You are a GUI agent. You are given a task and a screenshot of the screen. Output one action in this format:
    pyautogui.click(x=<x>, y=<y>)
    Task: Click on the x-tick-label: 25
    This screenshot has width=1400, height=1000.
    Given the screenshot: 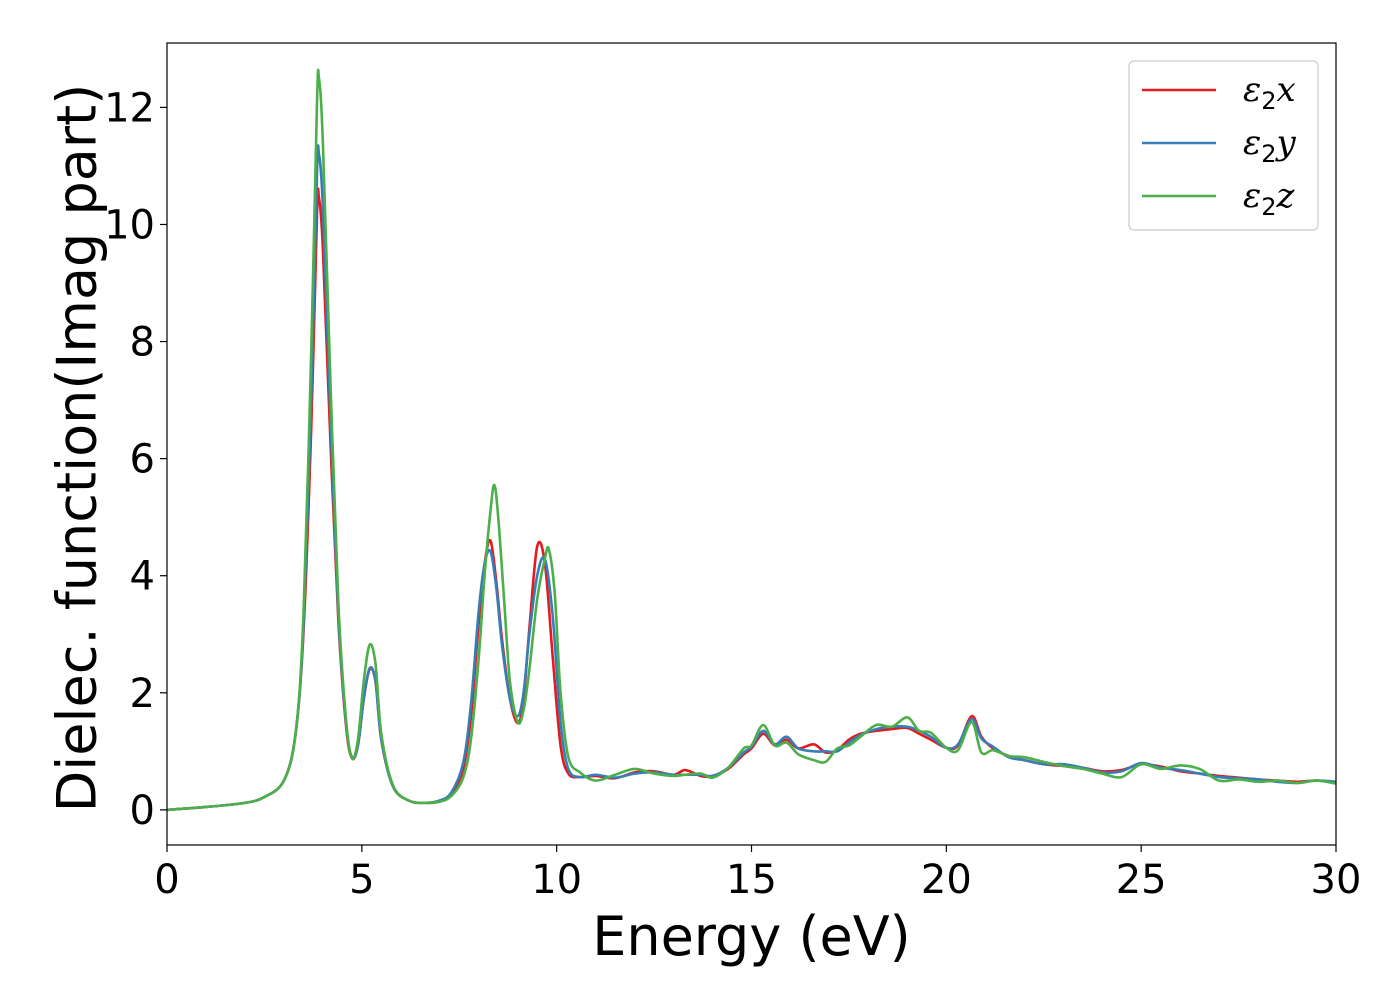 What is the action you would take?
    pyautogui.click(x=1141, y=880)
    